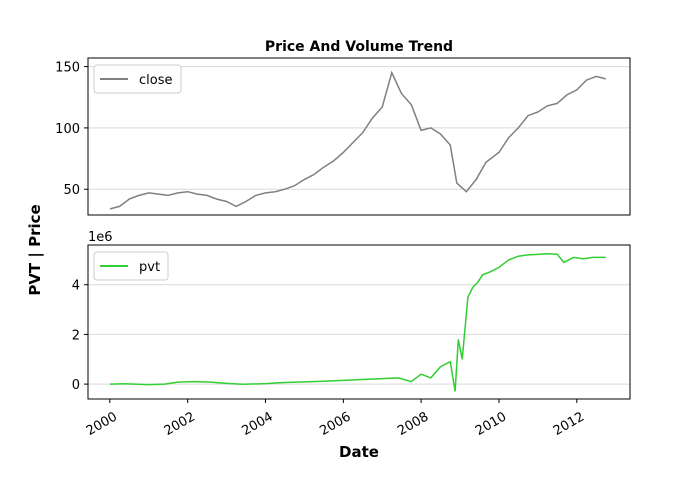 Image resolution: width=700 pixels, height=500 pixels. I want to click on x-tick-label: 2008, so click(413, 424).